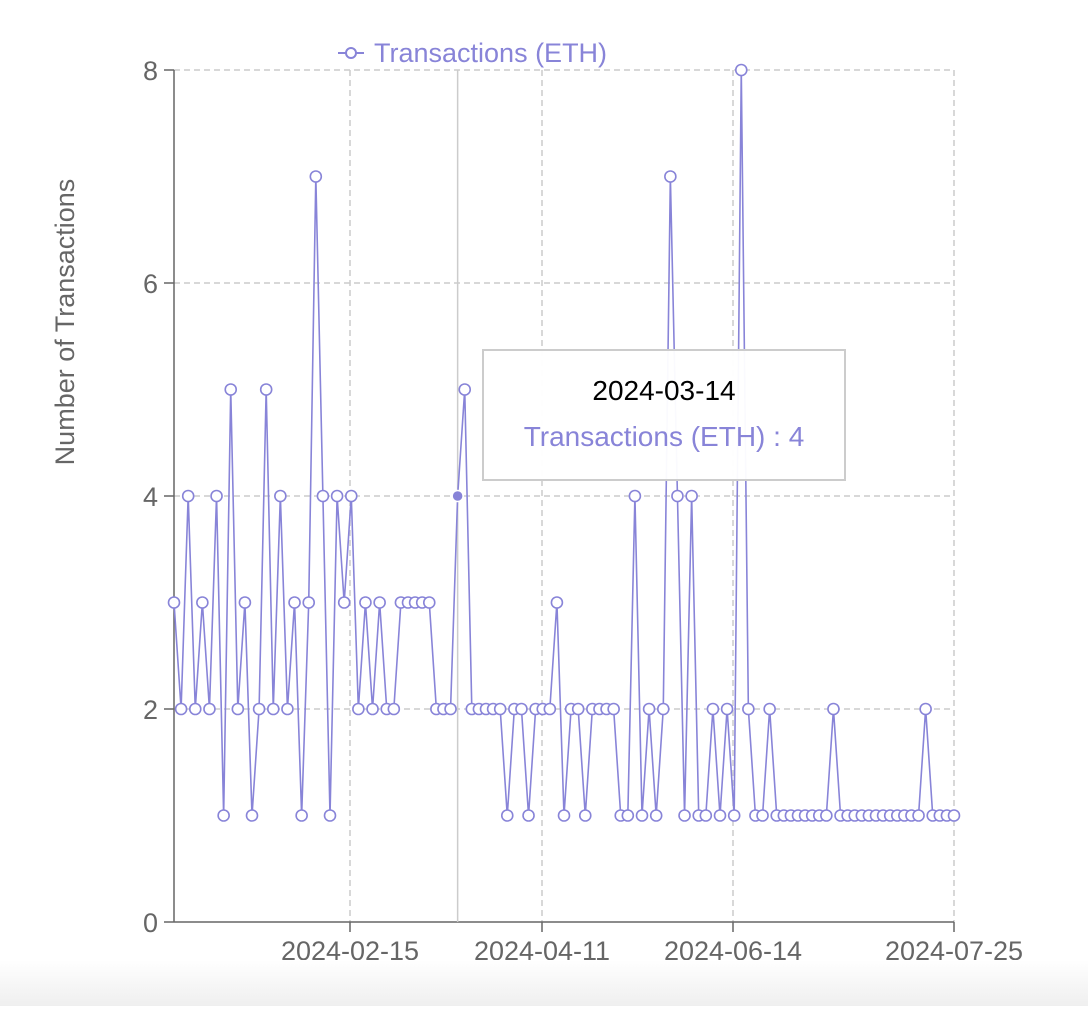 This screenshot has height=1011, width=1088. What do you see at coordinates (544, 983) in the screenshot?
I see `window-bottom-edge` at bounding box center [544, 983].